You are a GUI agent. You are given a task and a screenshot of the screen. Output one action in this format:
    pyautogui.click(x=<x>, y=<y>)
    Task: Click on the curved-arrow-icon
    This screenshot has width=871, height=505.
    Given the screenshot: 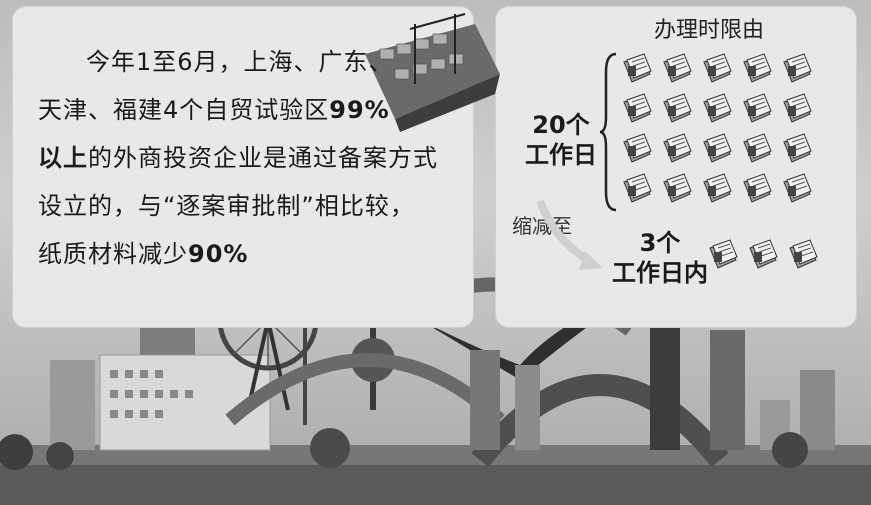 What is the action you would take?
    pyautogui.click(x=569, y=234)
    